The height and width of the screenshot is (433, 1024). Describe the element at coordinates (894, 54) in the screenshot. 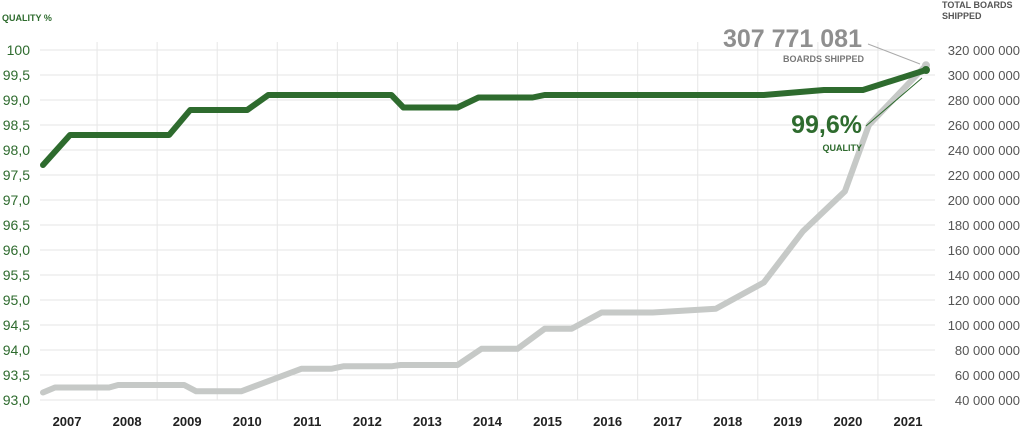

I see `boards-callout-line` at that location.